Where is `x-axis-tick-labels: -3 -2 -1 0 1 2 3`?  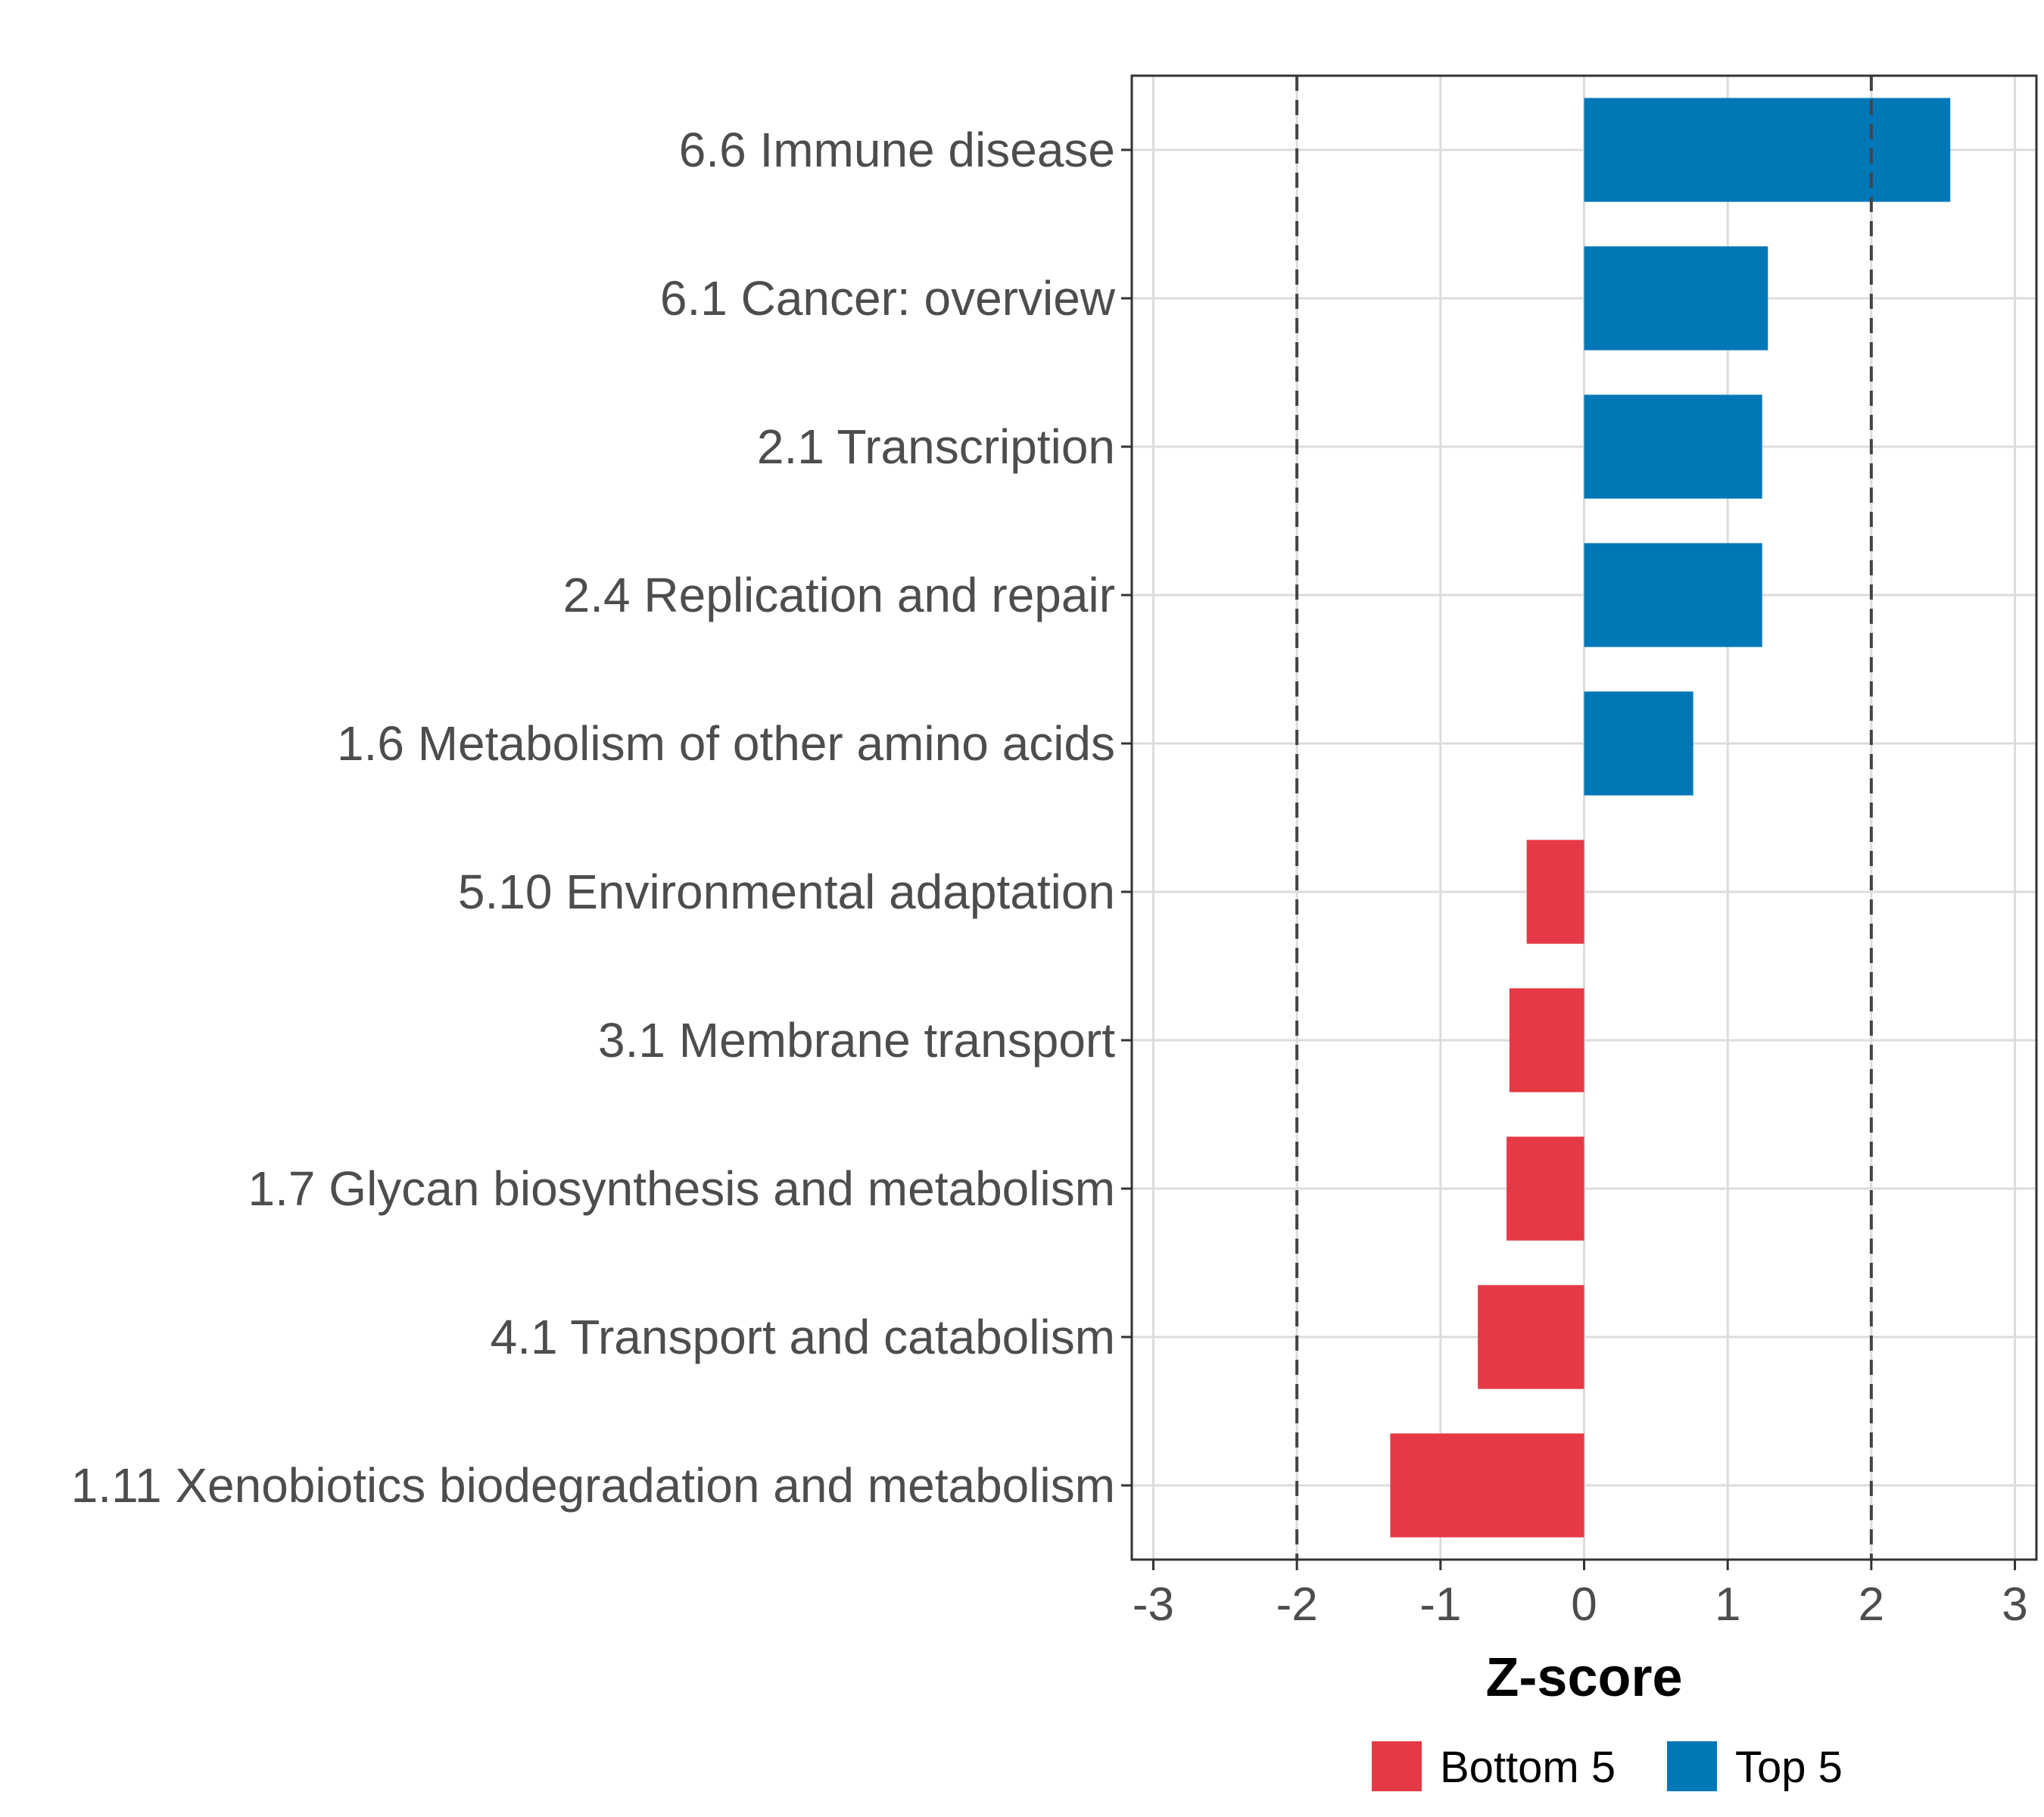
x-axis-tick-labels: -3 -2 -1 0 1 2 3 is located at coordinates (1581, 1605).